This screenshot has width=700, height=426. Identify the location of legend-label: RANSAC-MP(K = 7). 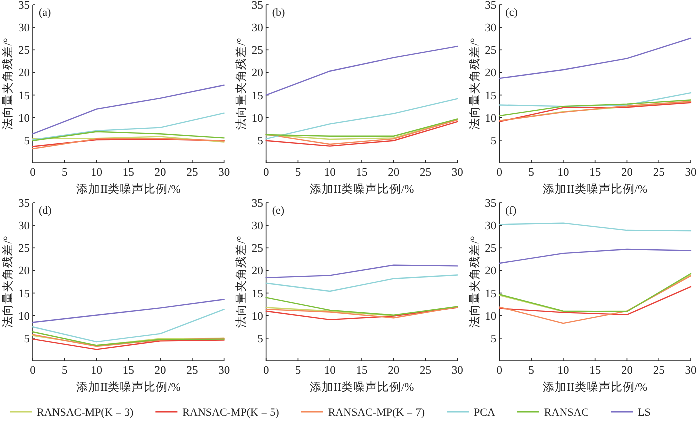
(377, 413).